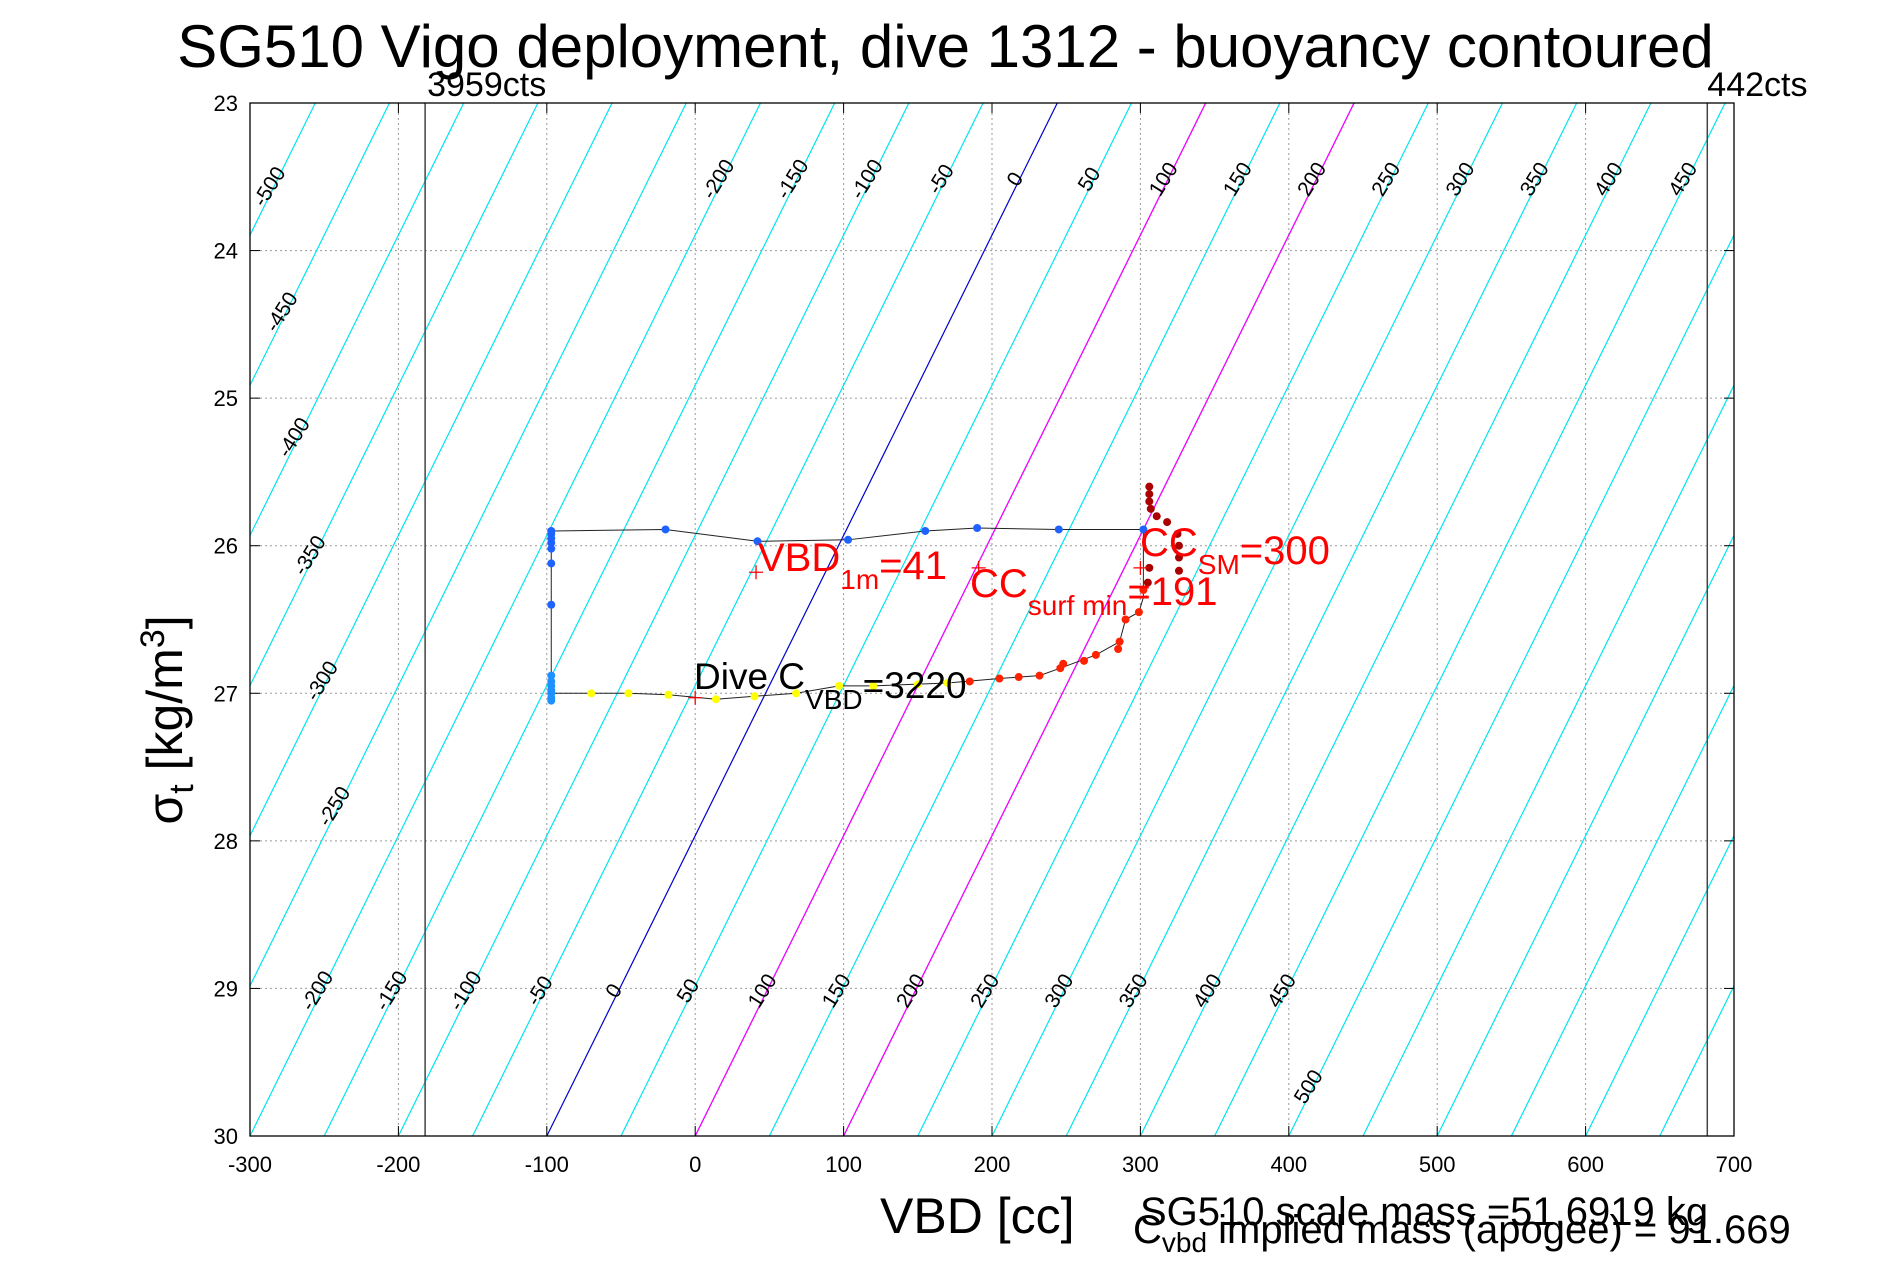 The height and width of the screenshot is (1262, 1891). Describe the element at coordinates (1163, 534) in the screenshot. I see `series-surface` at that location.